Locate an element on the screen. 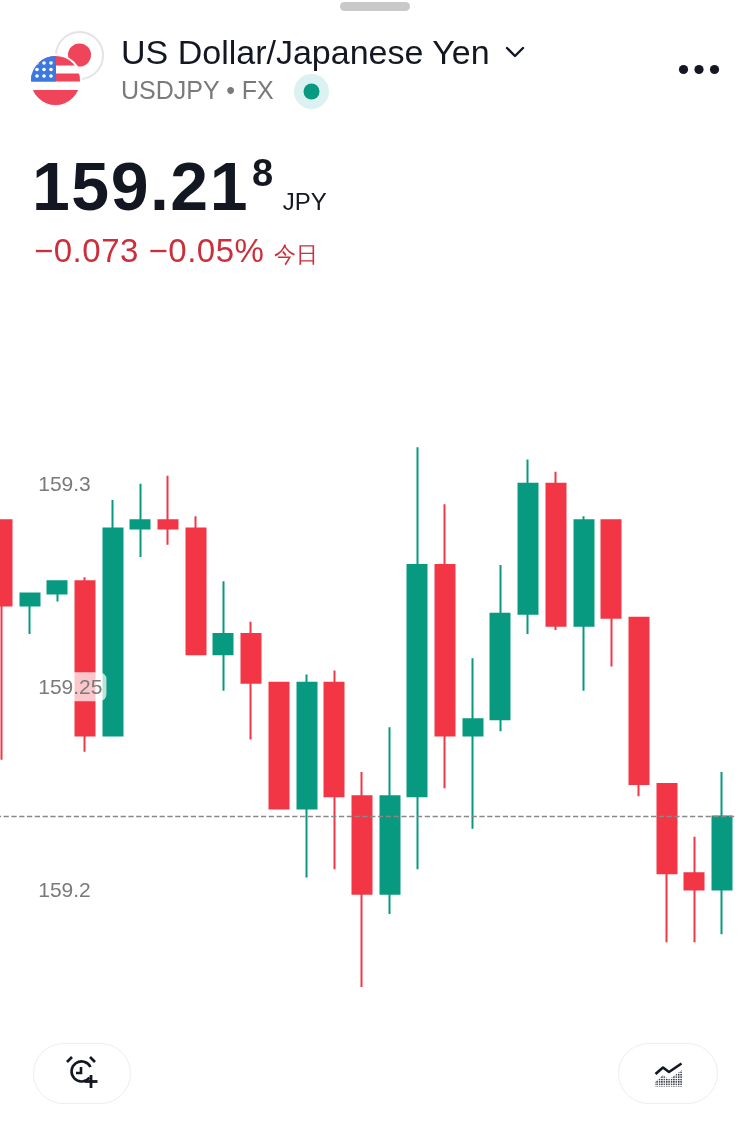 This screenshot has width=750, height=1136. y-tick-label: 159.3 is located at coordinates (64, 484).